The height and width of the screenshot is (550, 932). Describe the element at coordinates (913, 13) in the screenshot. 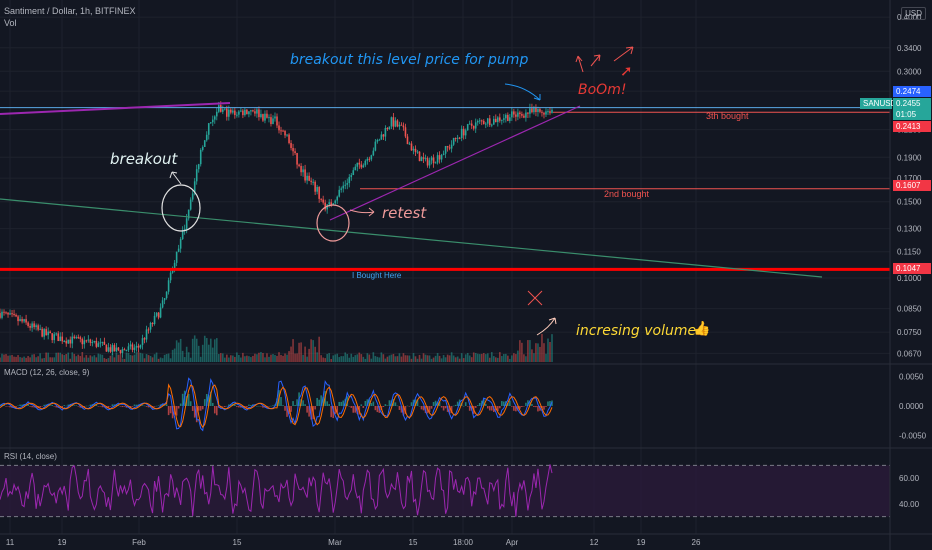

I see `currency-selector: USD` at that location.